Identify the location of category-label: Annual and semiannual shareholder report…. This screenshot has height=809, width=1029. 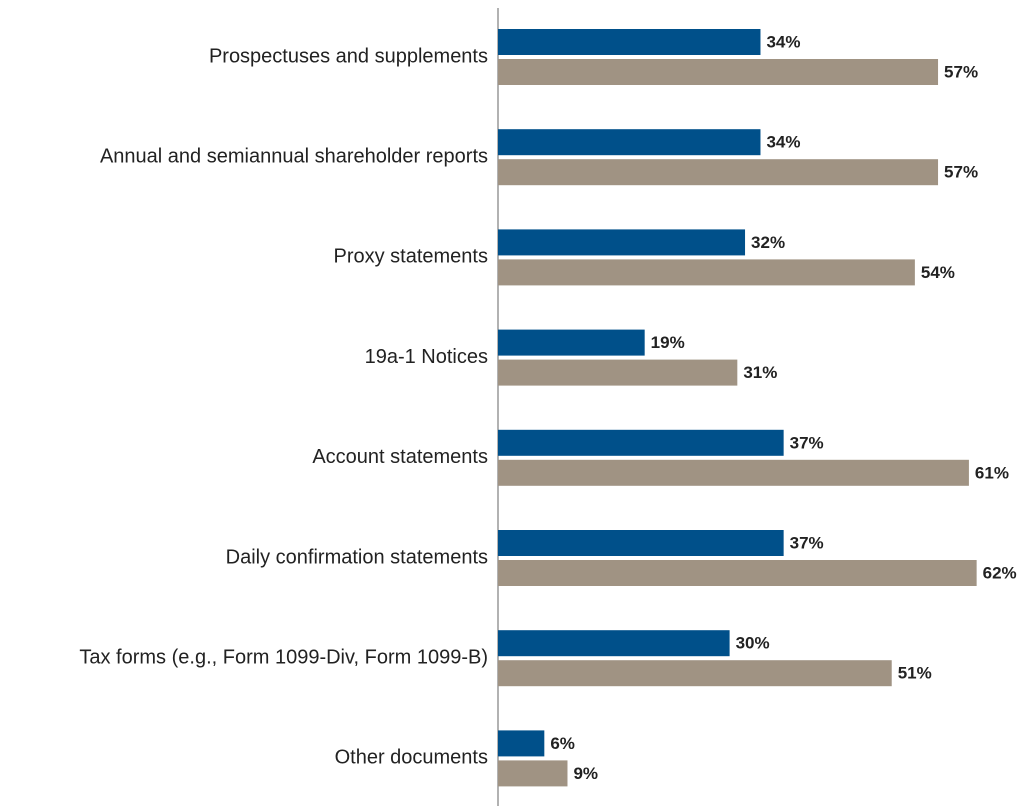
(294, 156).